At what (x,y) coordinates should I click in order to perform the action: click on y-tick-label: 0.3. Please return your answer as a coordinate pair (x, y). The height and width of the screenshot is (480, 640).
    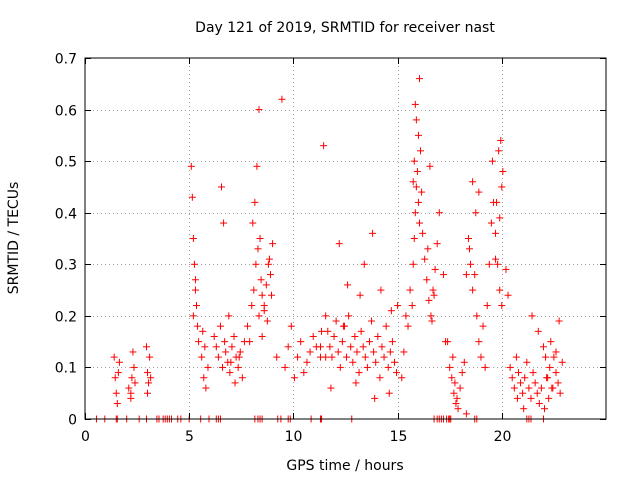
    Looking at the image, I should click on (66, 266).